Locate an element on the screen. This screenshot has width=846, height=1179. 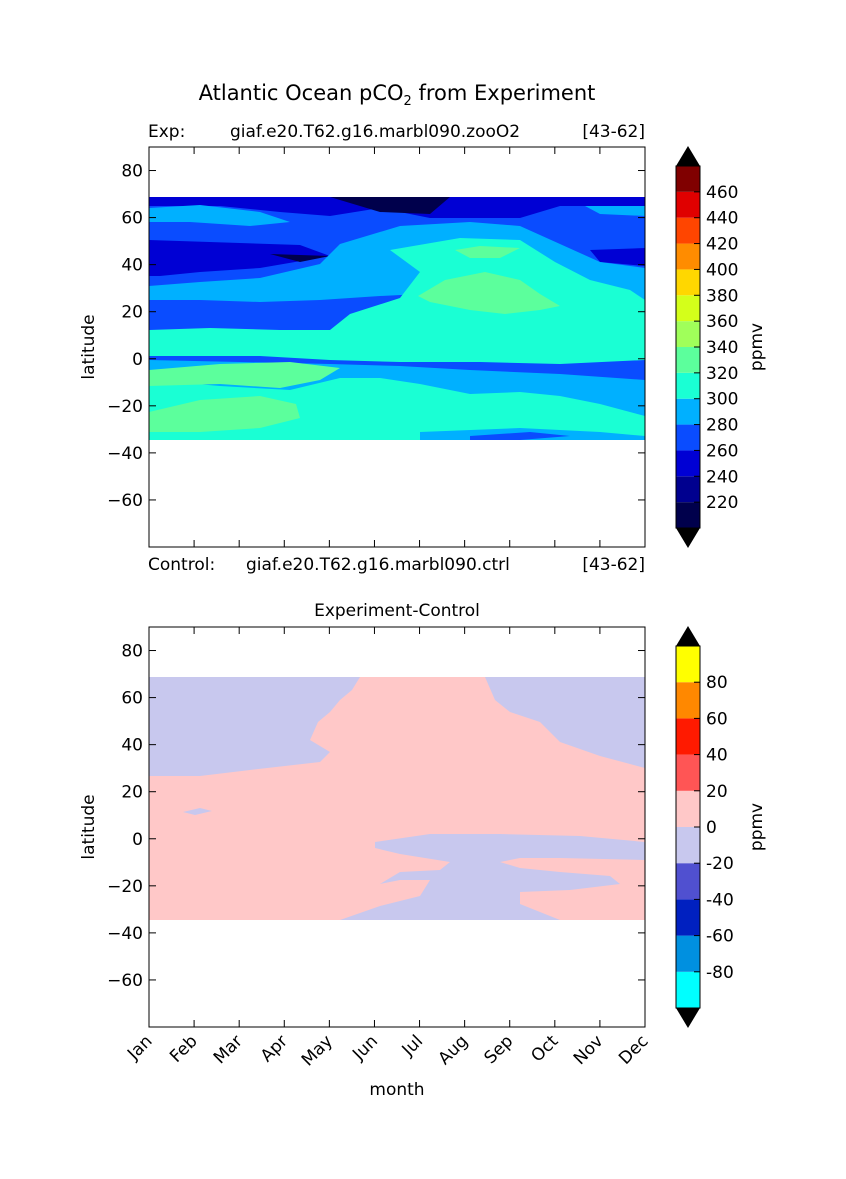
top-colorbar-tick-label: 460 is located at coordinates (722, 193).